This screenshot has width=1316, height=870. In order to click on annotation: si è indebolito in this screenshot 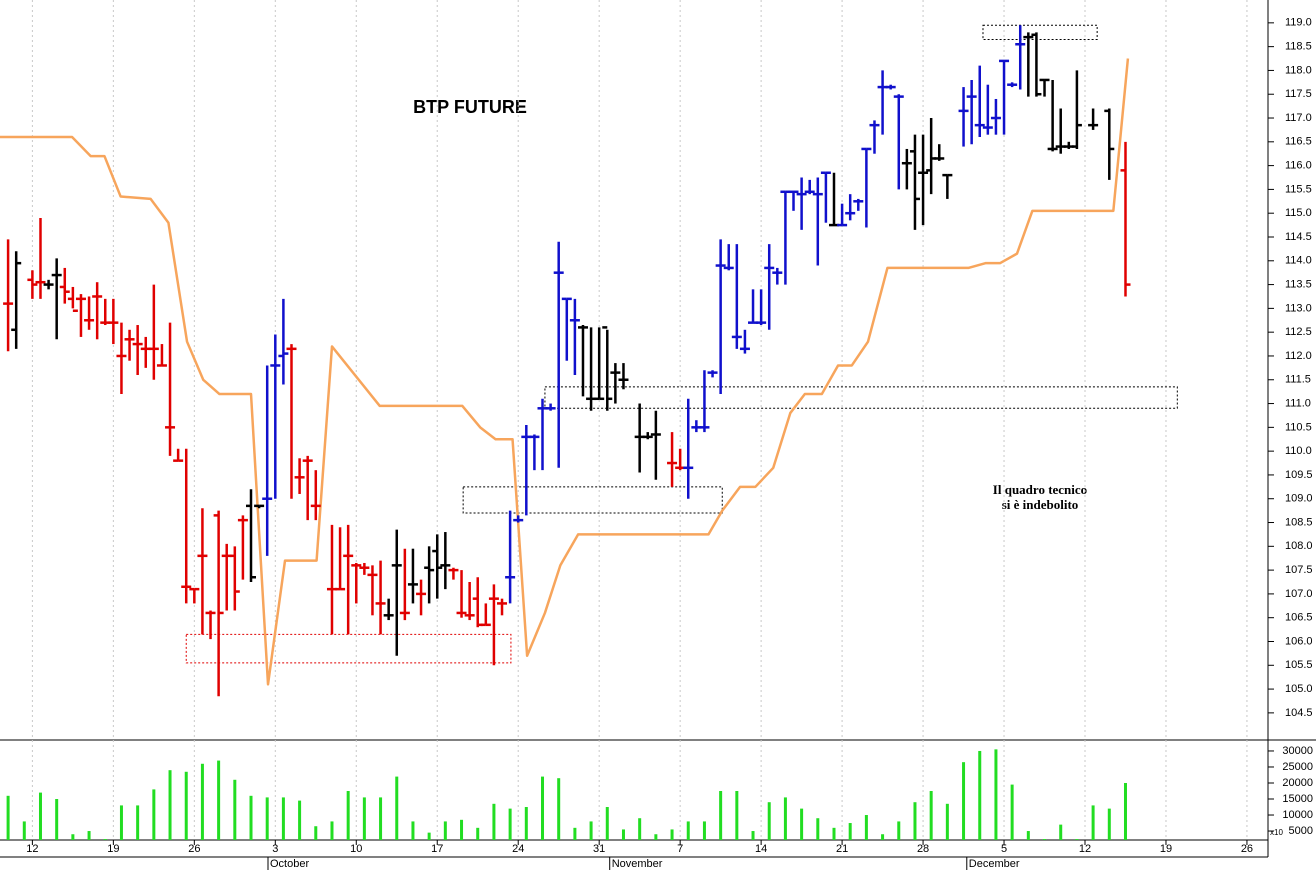, I will do `click(1040, 504)`.